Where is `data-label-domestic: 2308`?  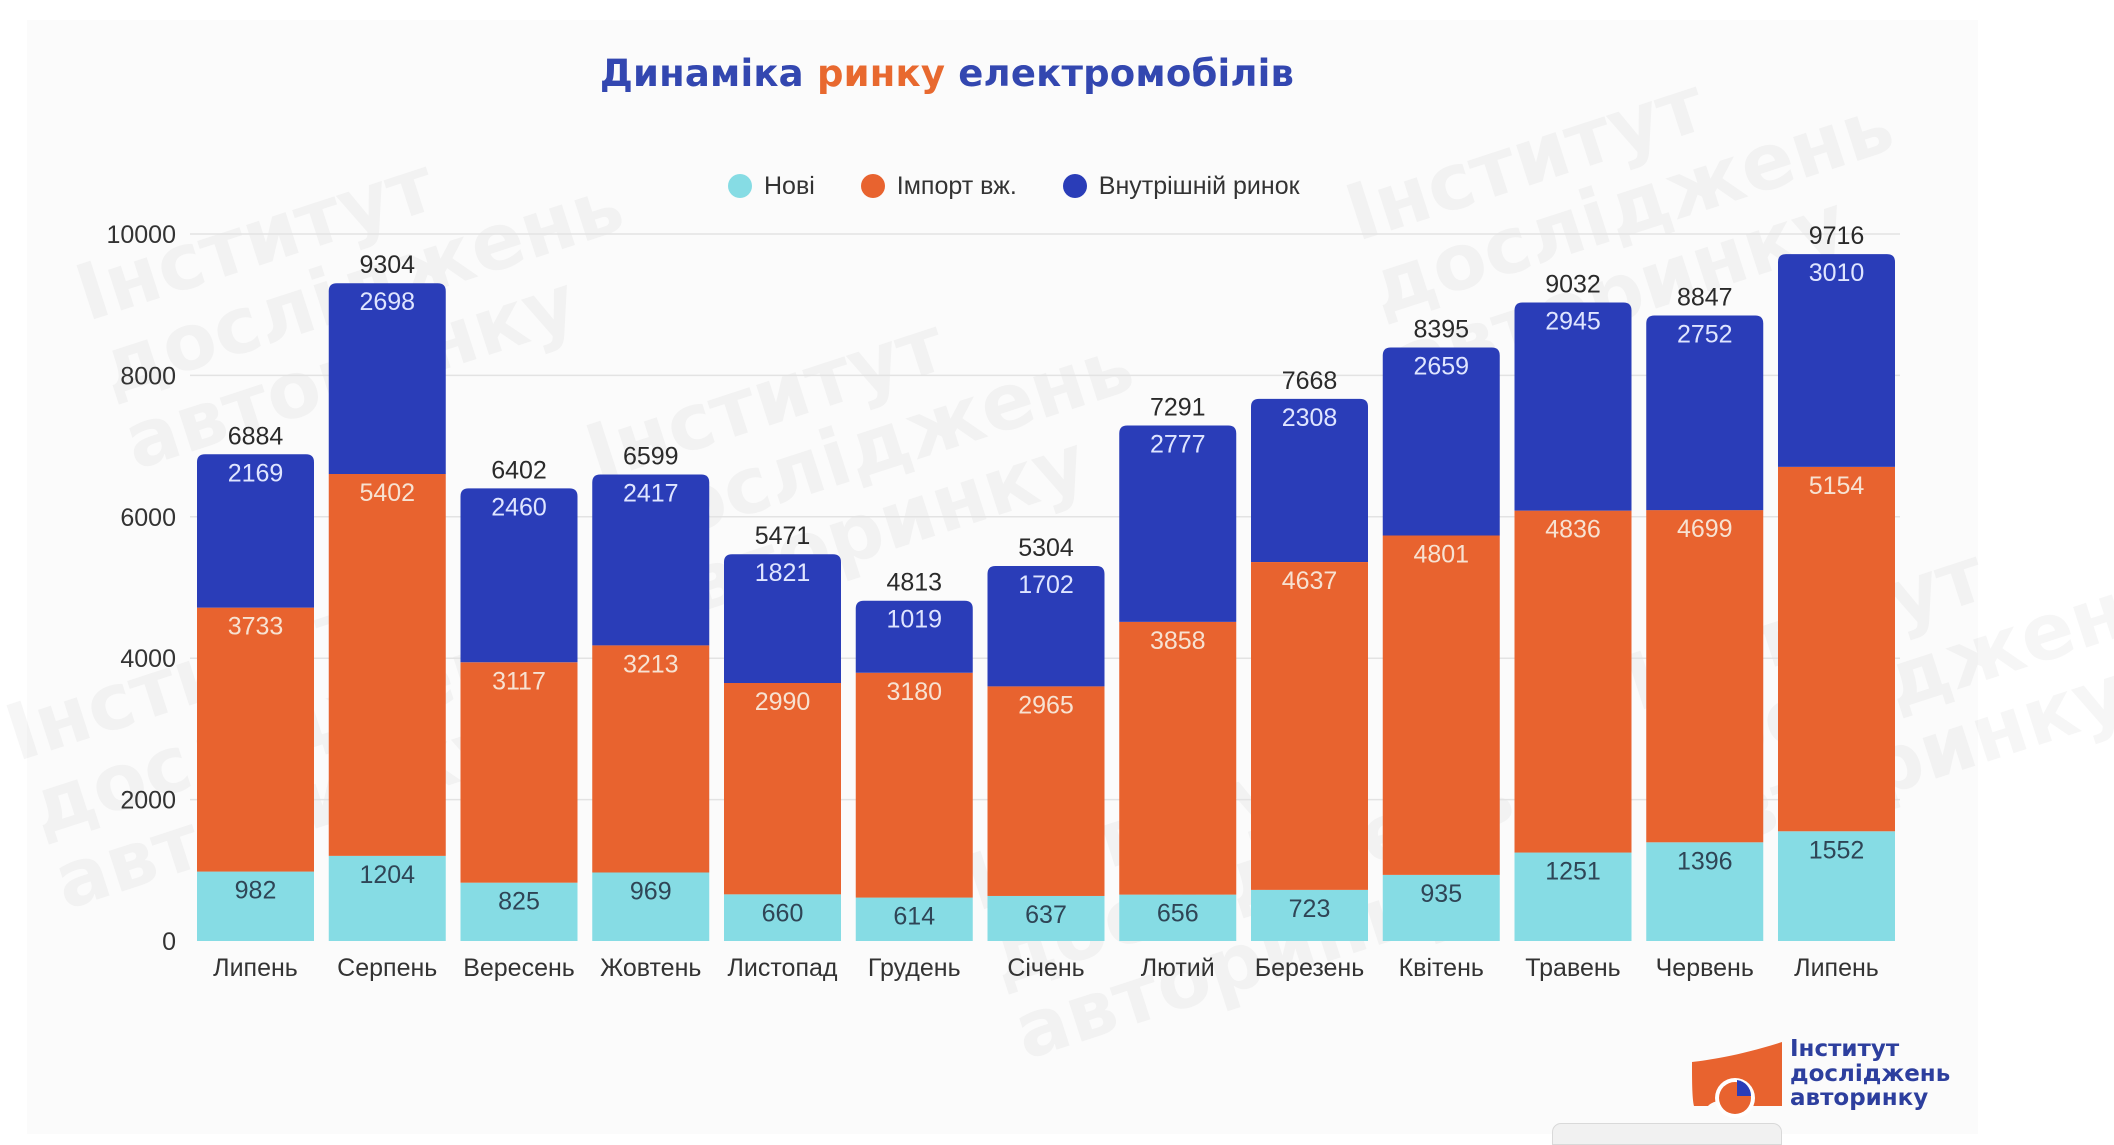 data-label-domestic: 2308 is located at coordinates (1310, 418).